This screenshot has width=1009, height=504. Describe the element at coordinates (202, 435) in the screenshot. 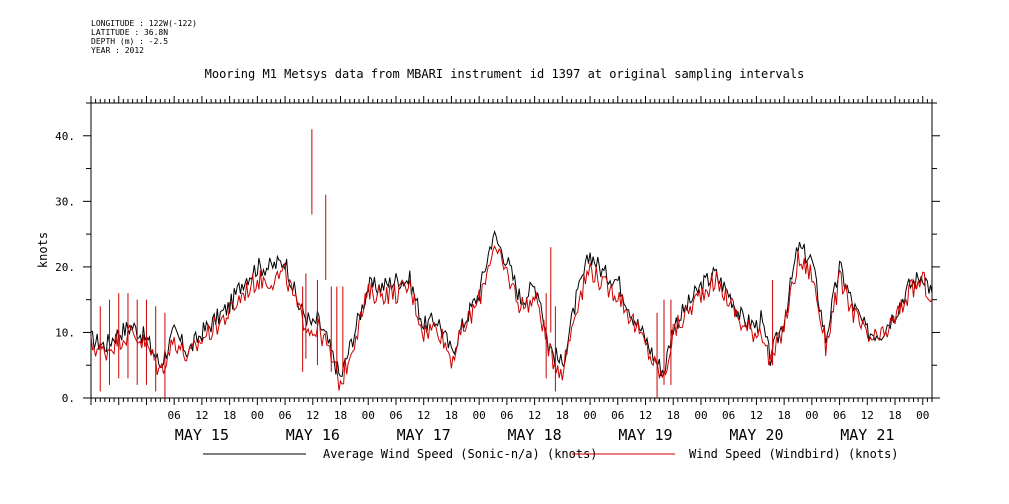

I see `x-day-label: MAY 15` at that location.